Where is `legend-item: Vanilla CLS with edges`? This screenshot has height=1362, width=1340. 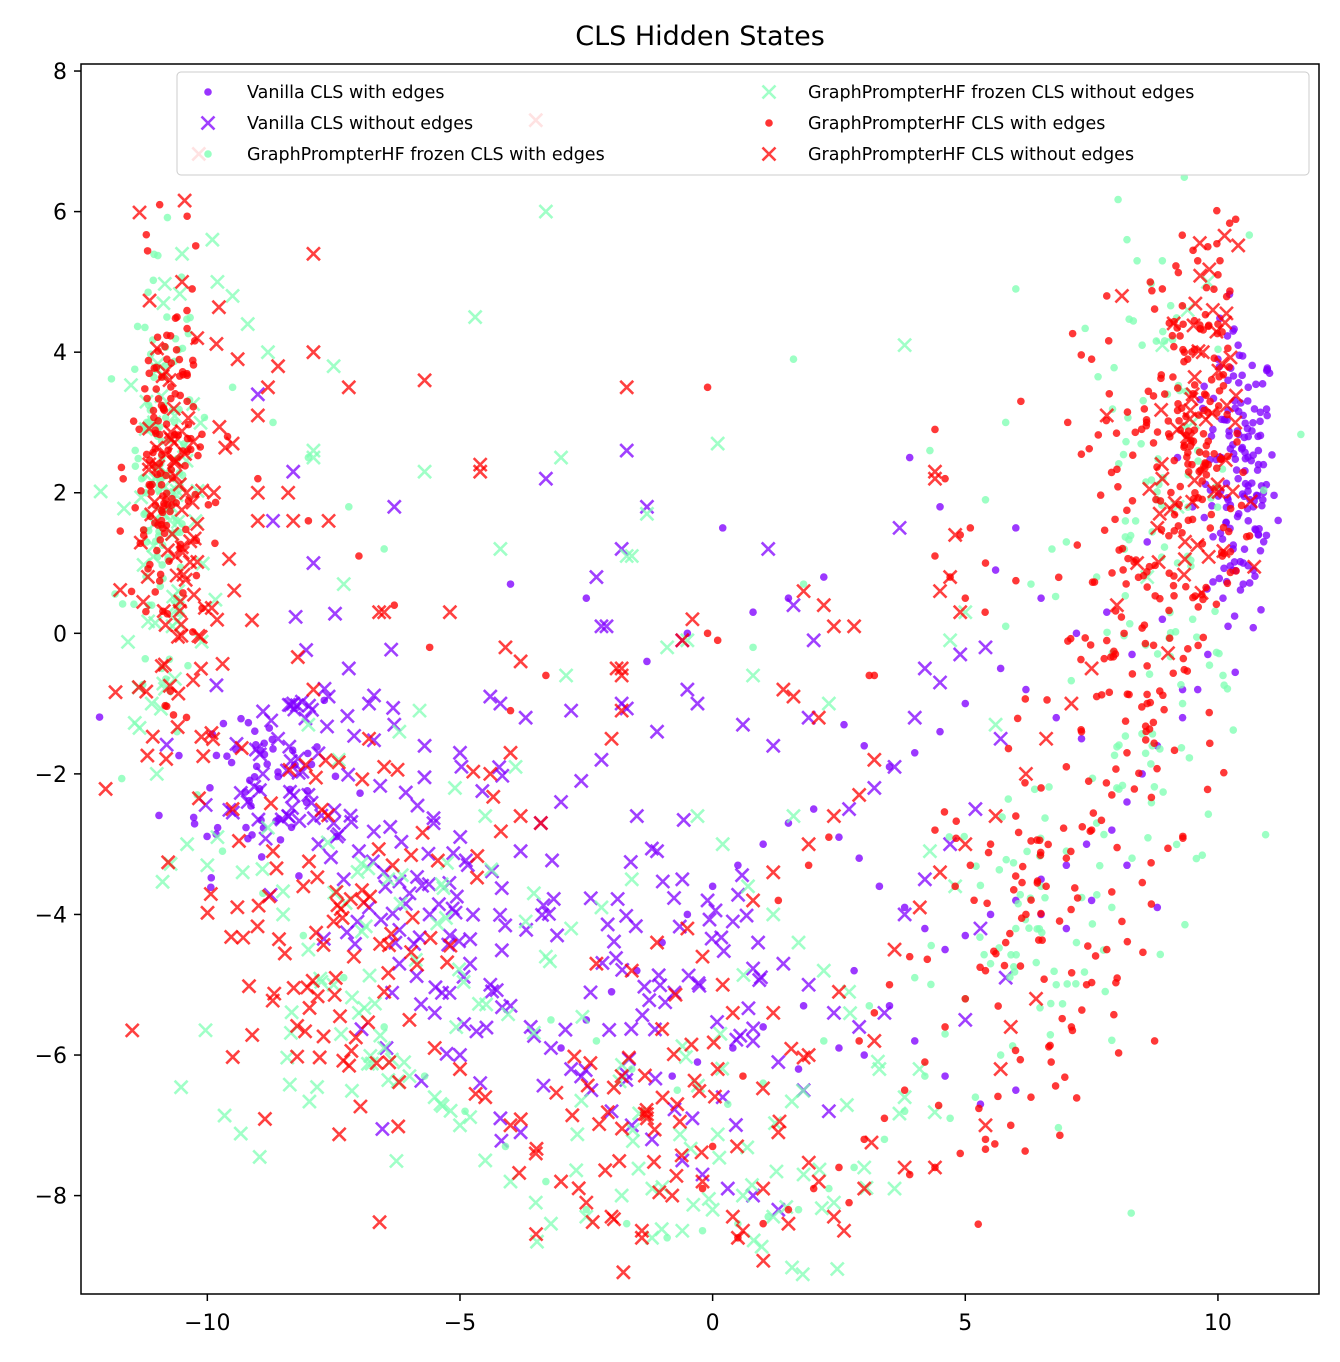
legend-item: Vanilla CLS with edges is located at coordinates (324, 93).